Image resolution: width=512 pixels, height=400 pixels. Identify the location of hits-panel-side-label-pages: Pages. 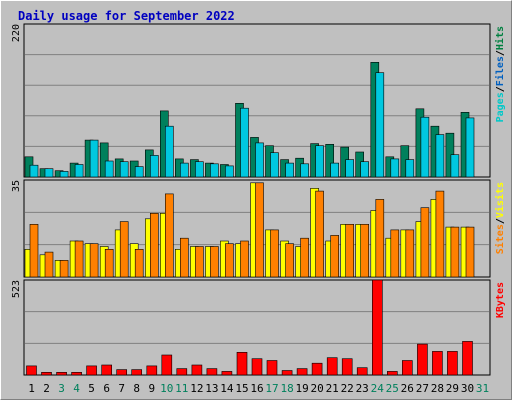
(500, 107).